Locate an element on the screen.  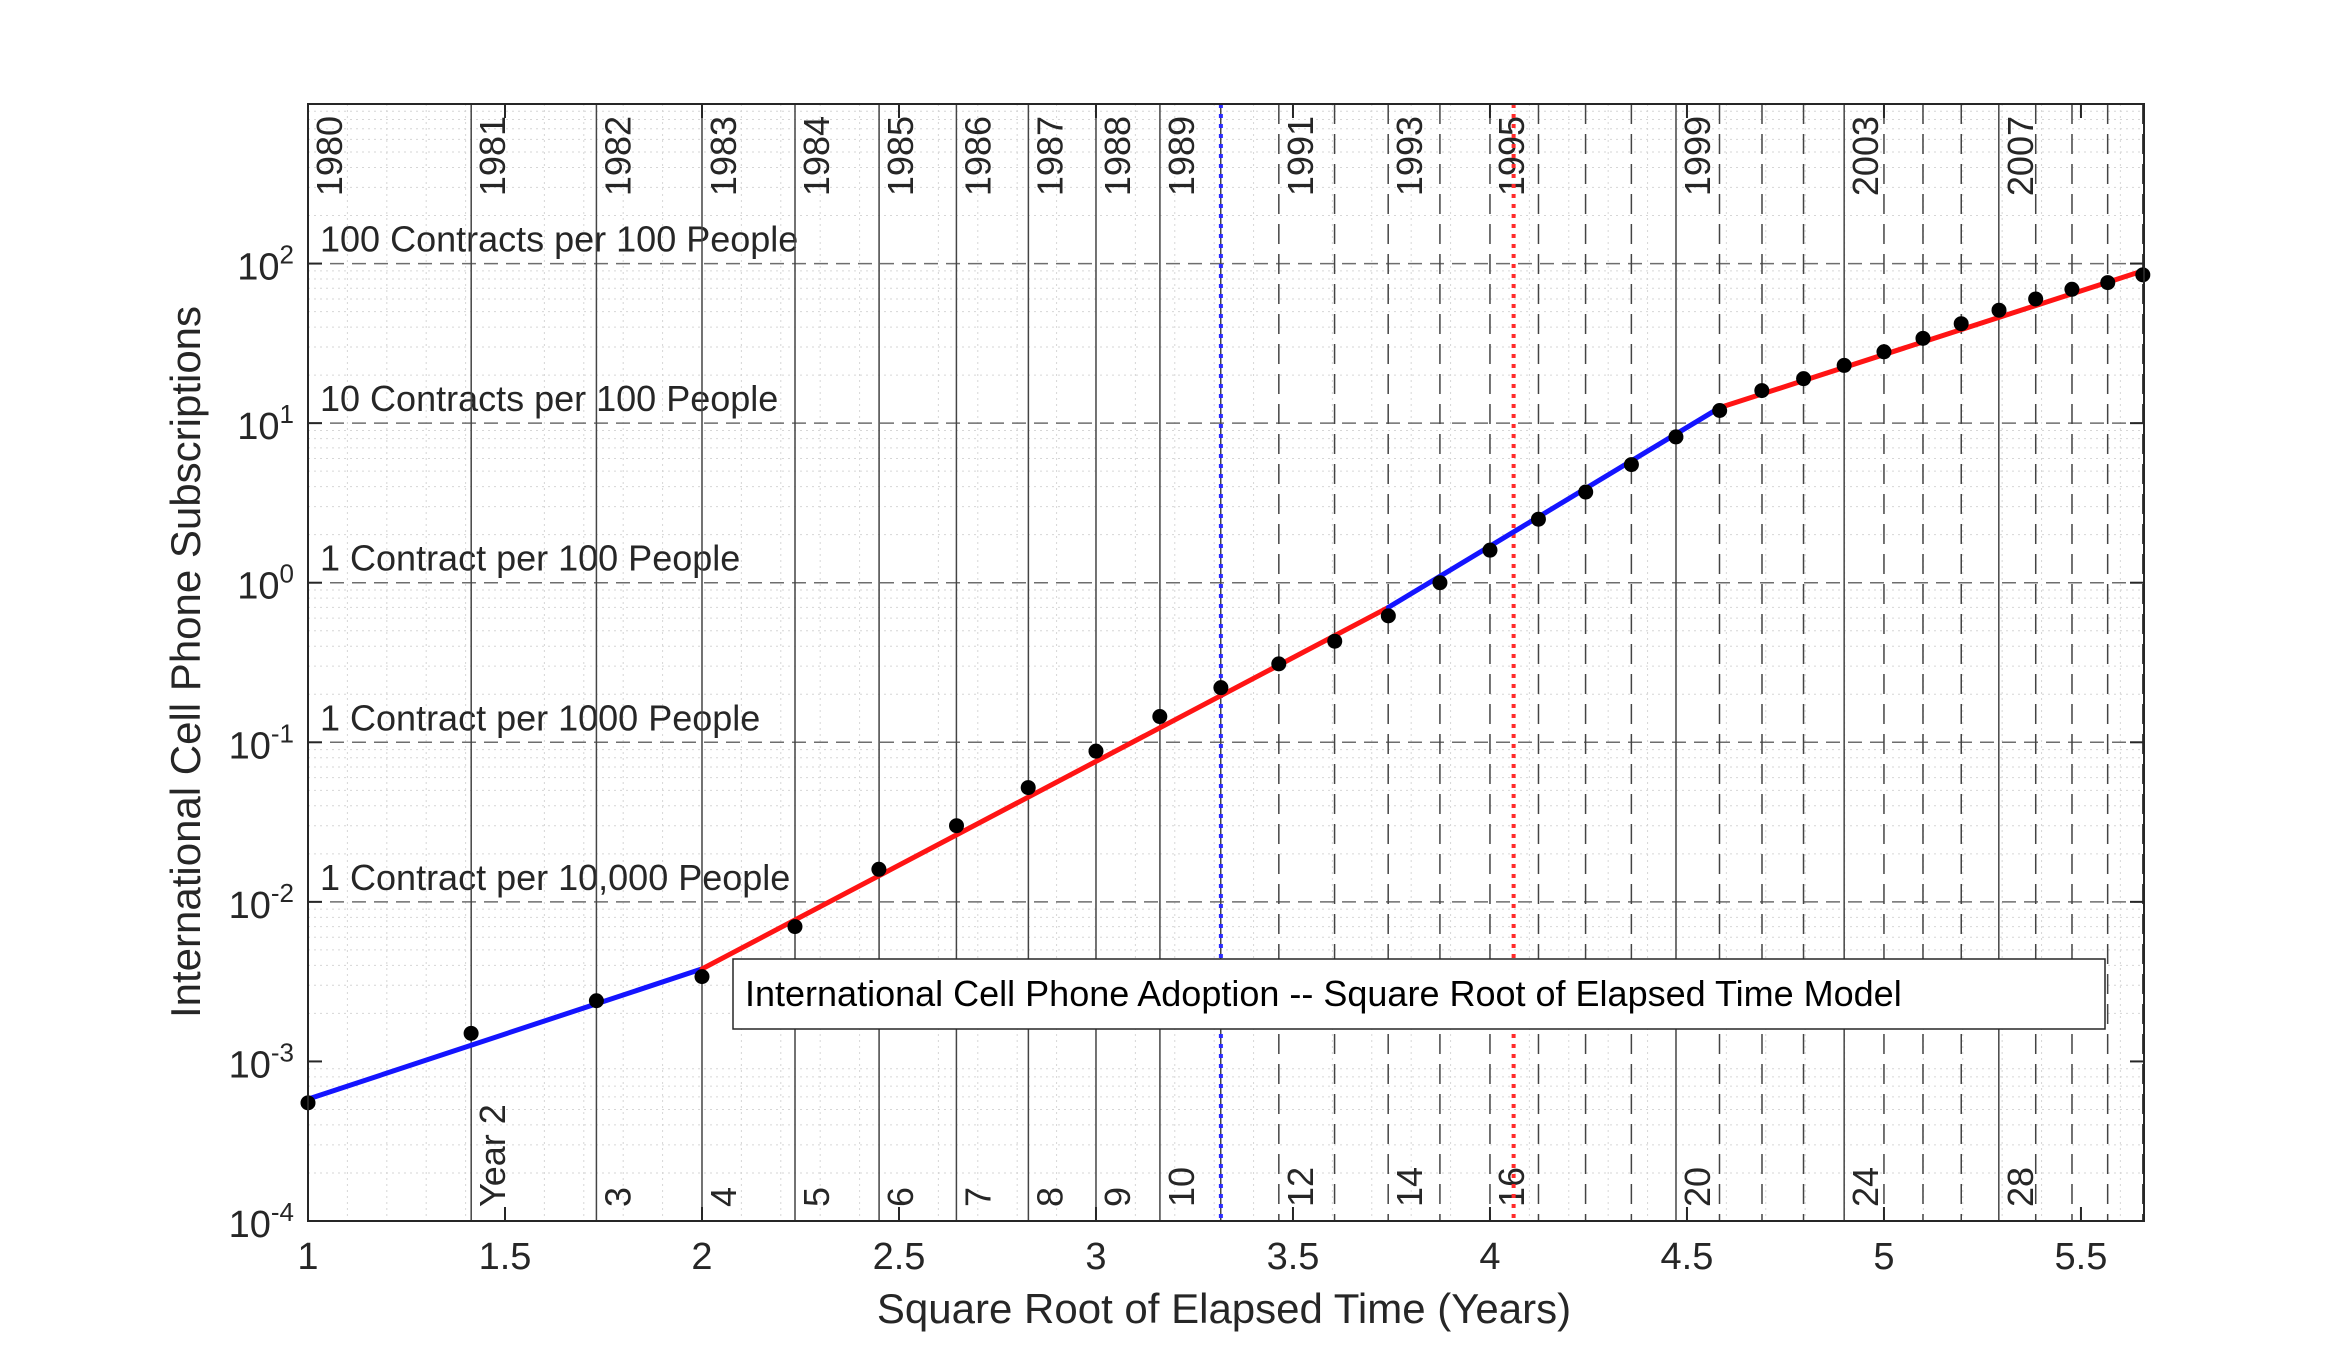
elapsed-year-label: 20 is located at coordinates (1697, 1187).